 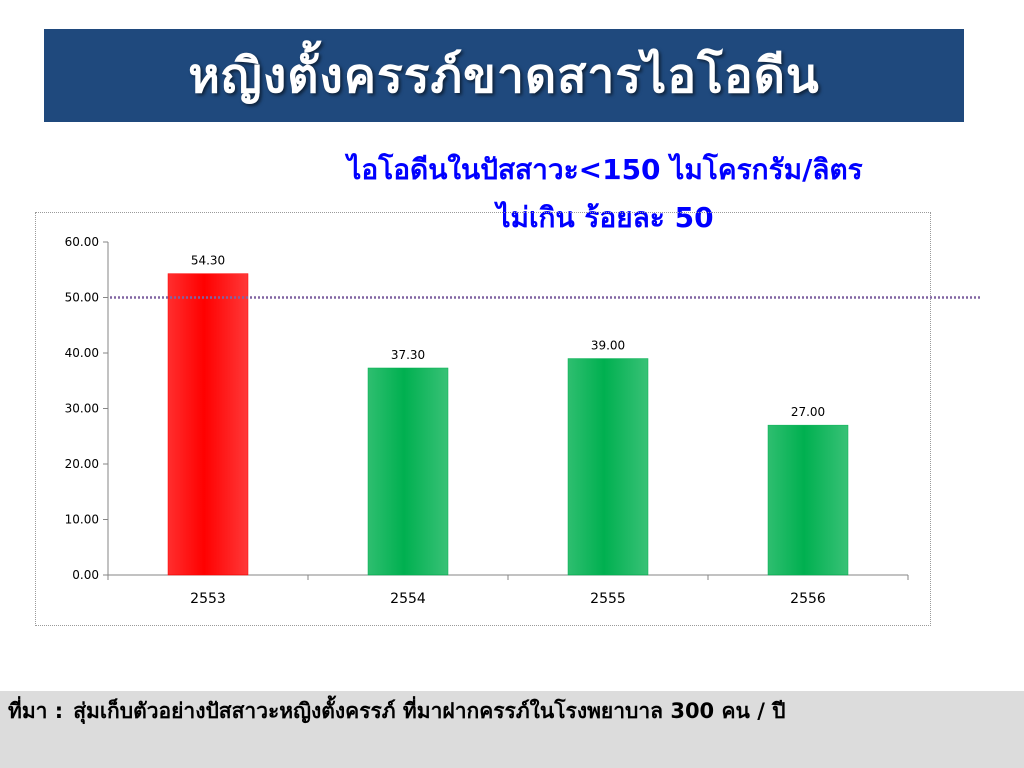 I want to click on y-tick-label: 30.00, so click(x=82, y=409).